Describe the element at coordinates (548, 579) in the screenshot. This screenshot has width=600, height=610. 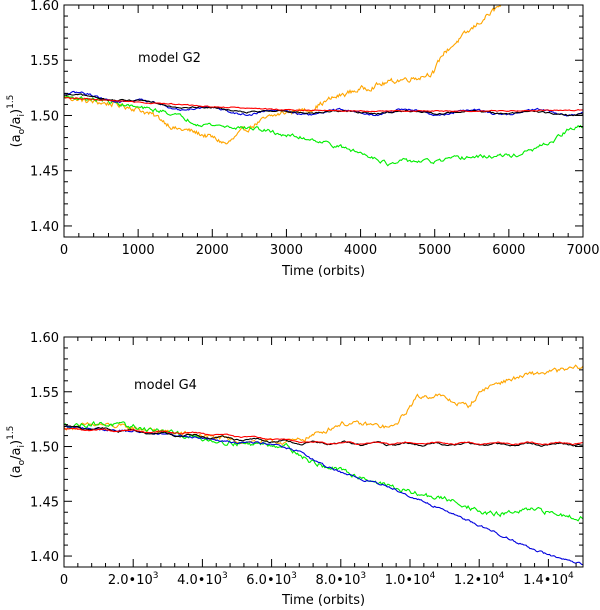
I see `x-tick-label: 1.4•104` at that location.